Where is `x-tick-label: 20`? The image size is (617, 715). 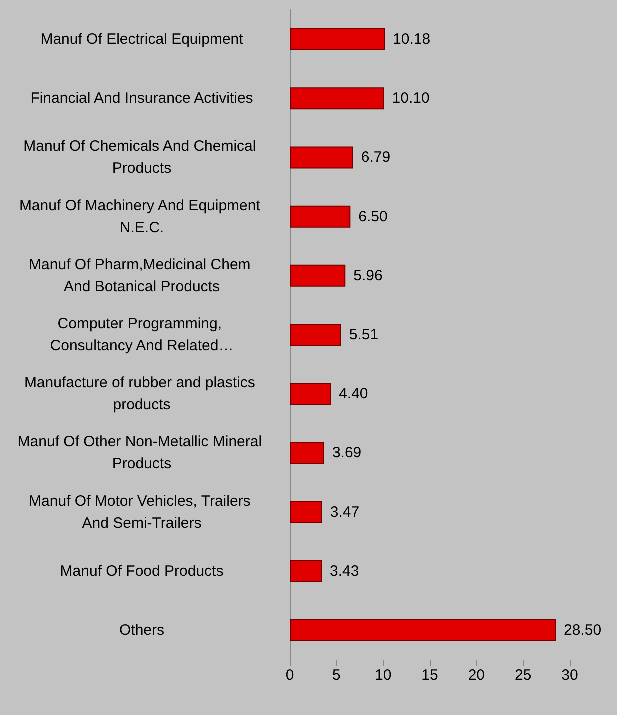 x-tick-label: 20 is located at coordinates (477, 675).